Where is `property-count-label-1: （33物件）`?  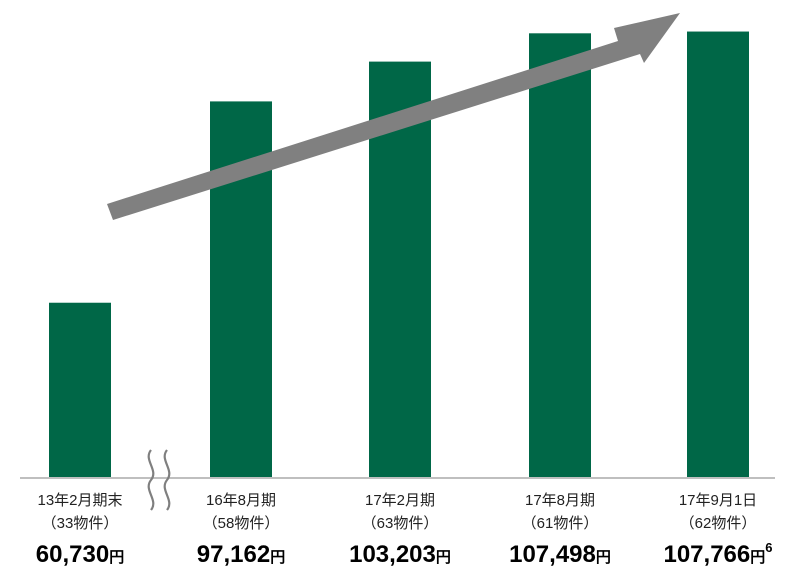 property-count-label-1: （33物件） is located at coordinates (80, 523).